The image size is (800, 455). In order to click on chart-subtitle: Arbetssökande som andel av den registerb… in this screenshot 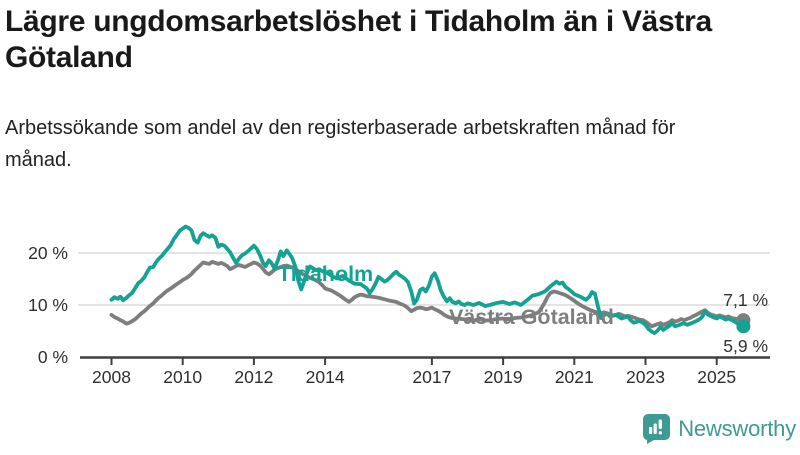, I will do `click(340, 144)`.